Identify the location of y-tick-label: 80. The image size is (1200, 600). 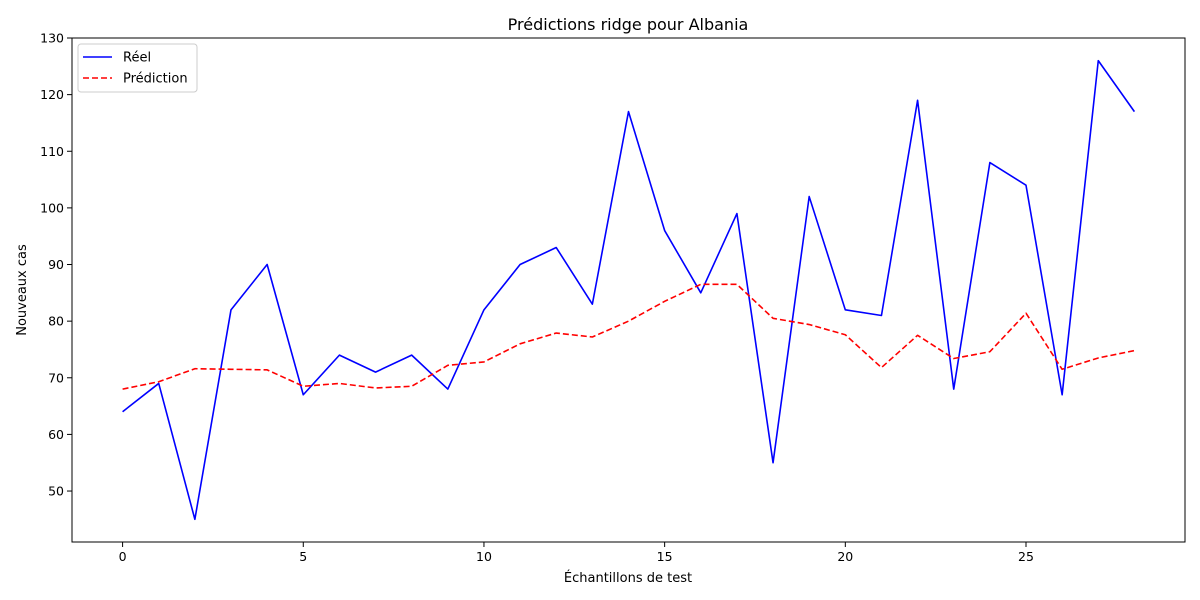
(56, 321).